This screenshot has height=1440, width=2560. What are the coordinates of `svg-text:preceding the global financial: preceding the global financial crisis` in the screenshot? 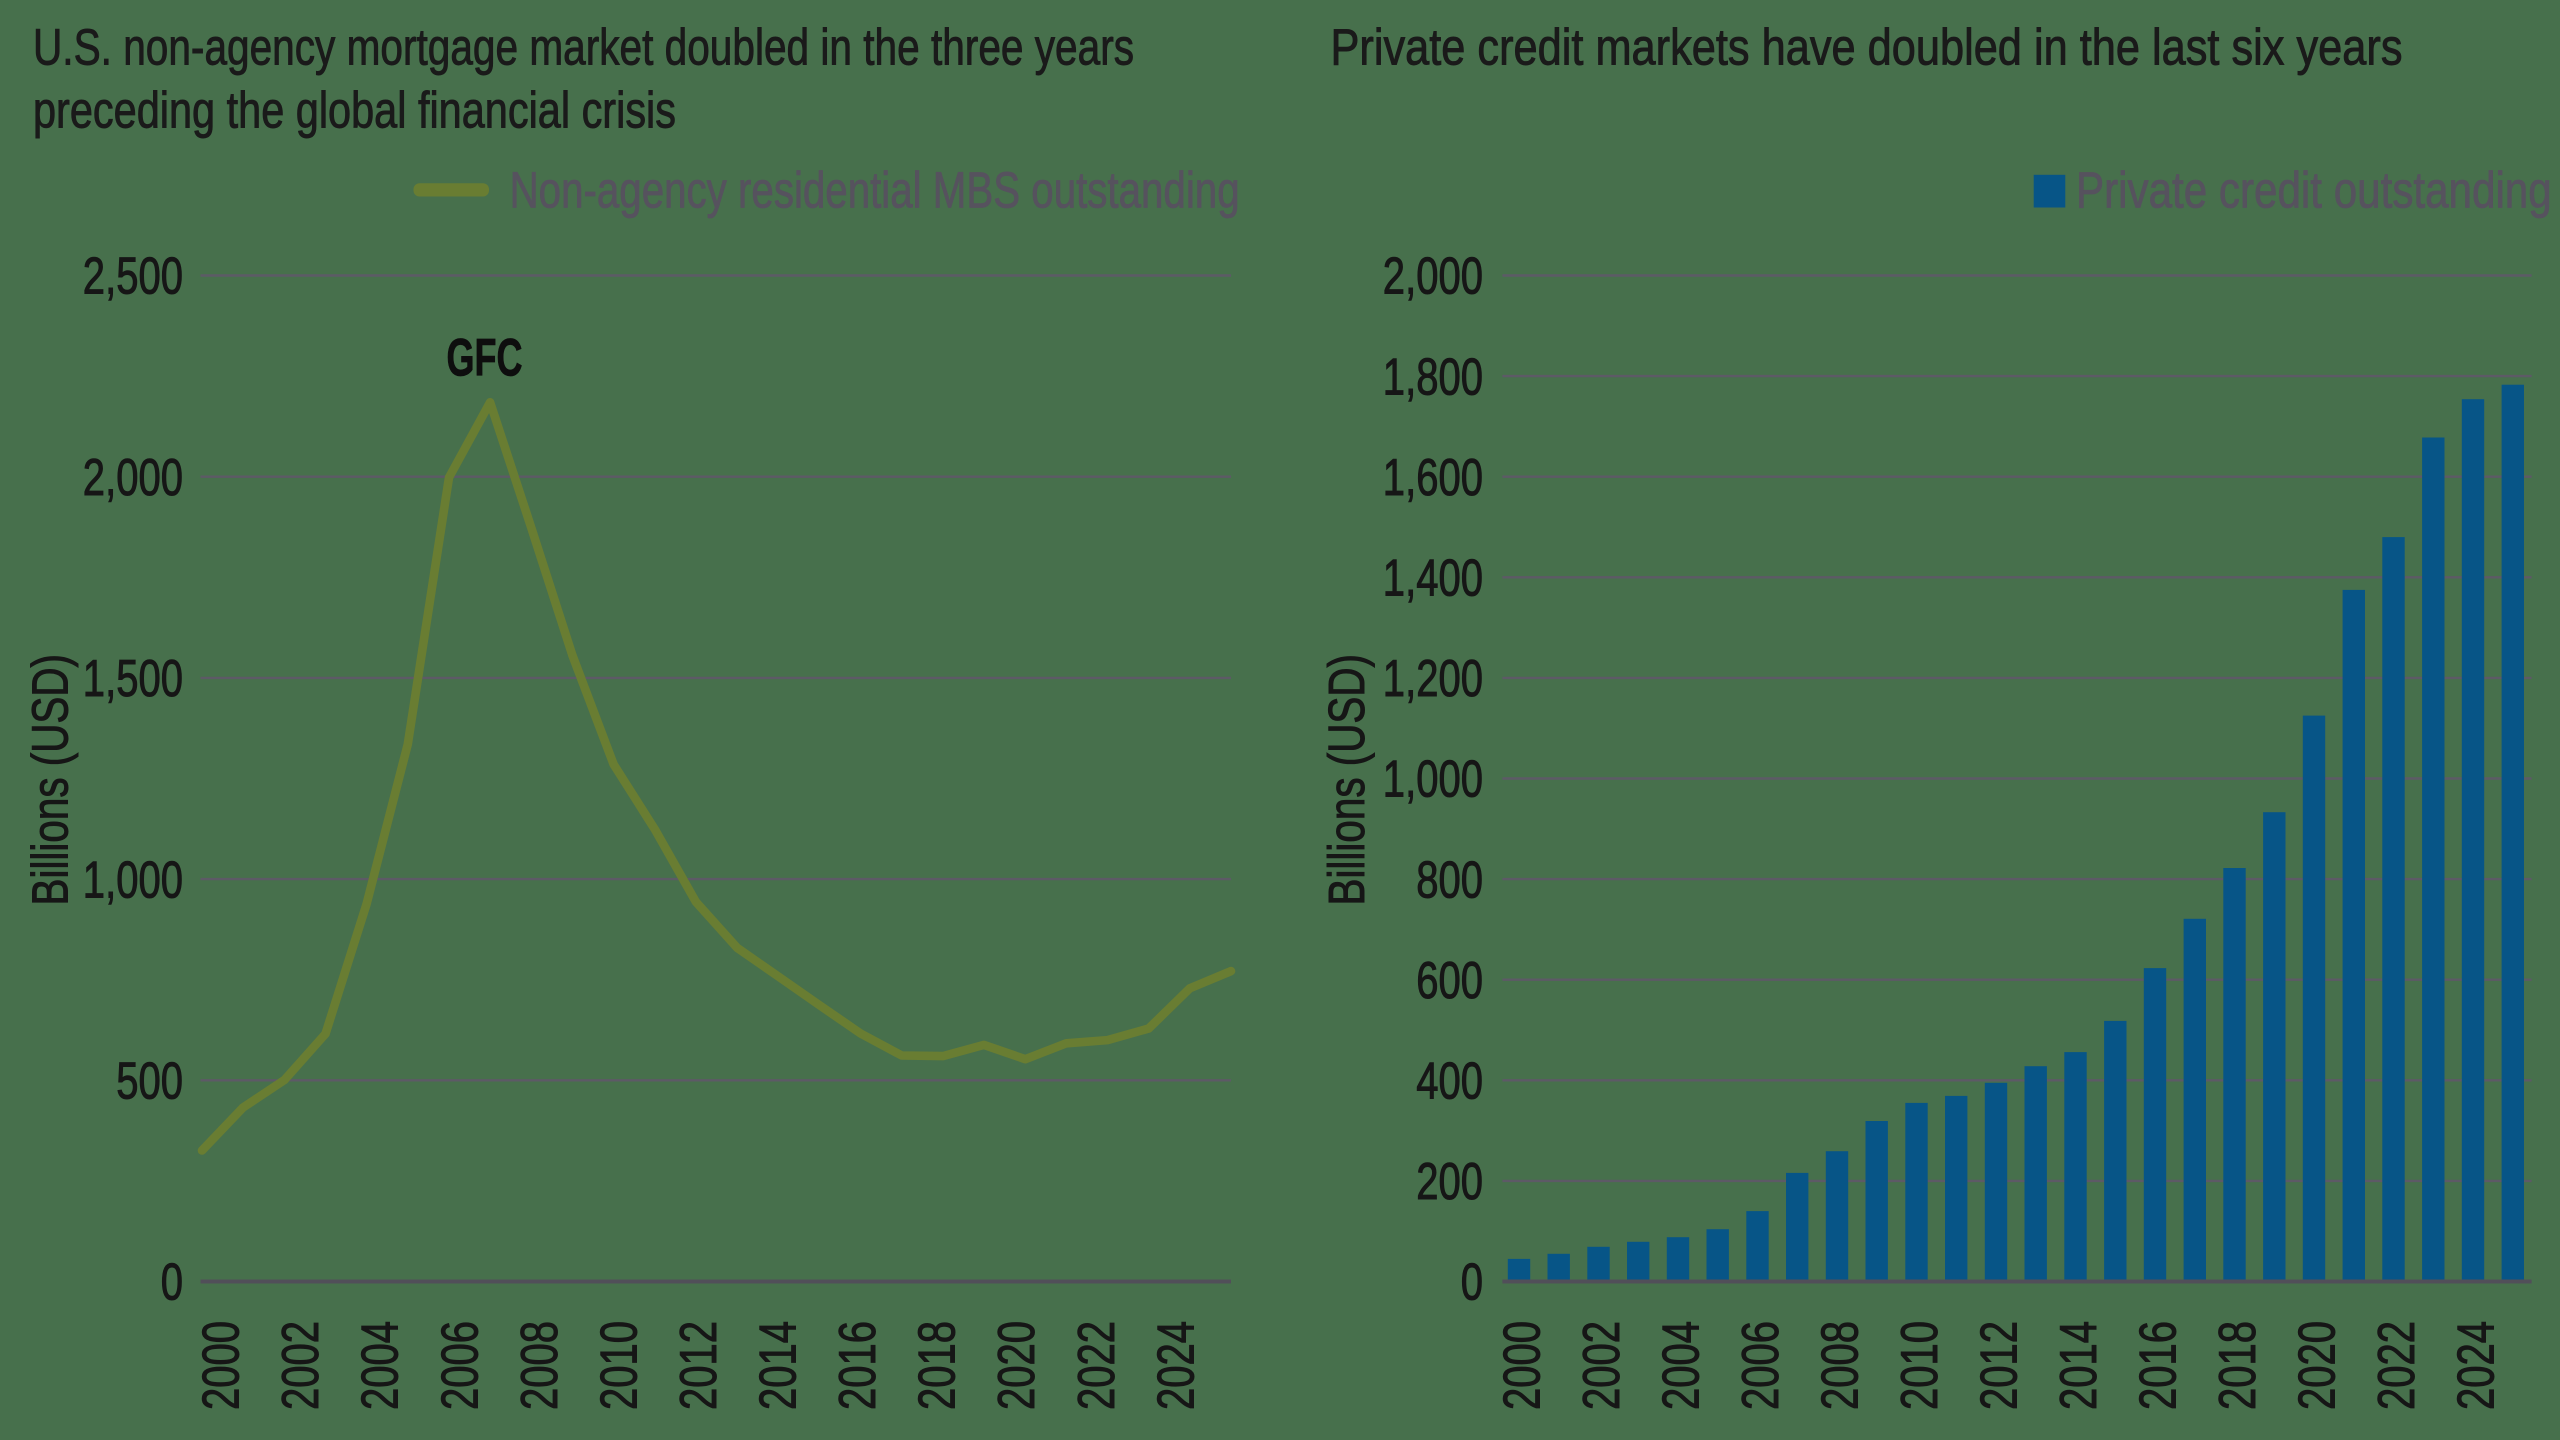 It's located at (354, 110).